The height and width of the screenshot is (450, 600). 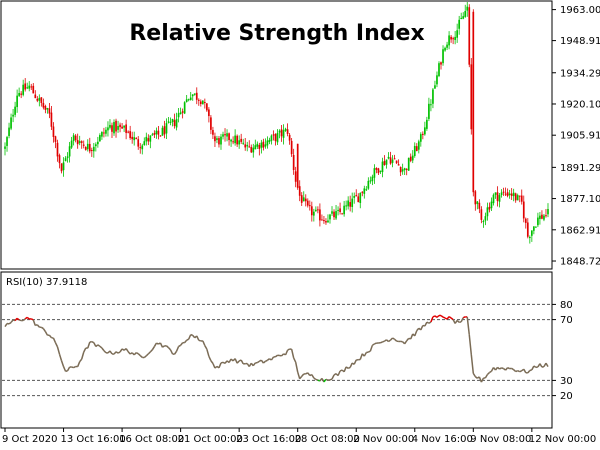 What do you see at coordinates (566, 396) in the screenshot?
I see `rsi-level-label: 20` at bounding box center [566, 396].